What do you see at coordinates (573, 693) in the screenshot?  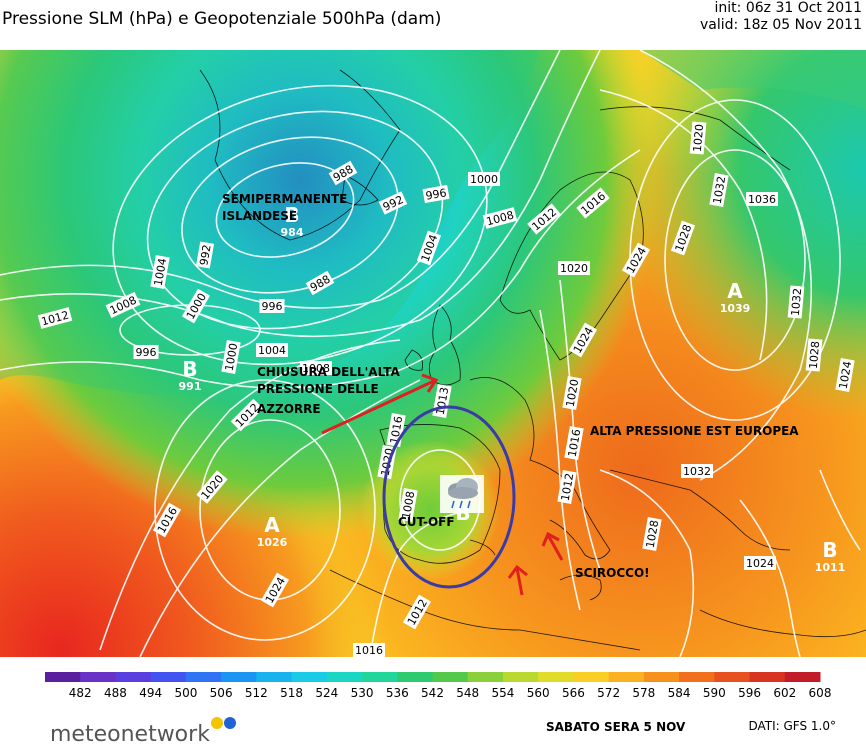 I see `colorbar-label: 566` at bounding box center [573, 693].